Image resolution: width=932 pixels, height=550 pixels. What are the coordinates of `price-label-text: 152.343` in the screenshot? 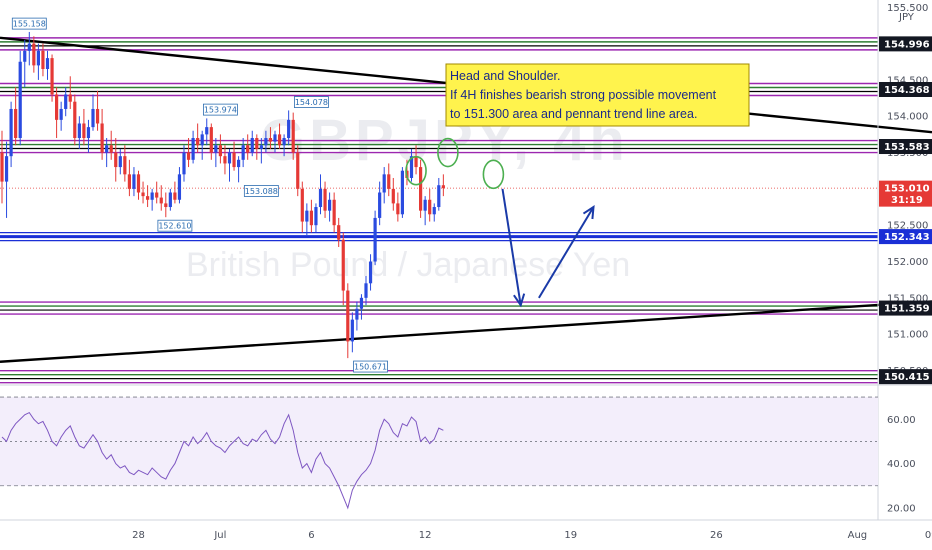 It's located at (907, 237).